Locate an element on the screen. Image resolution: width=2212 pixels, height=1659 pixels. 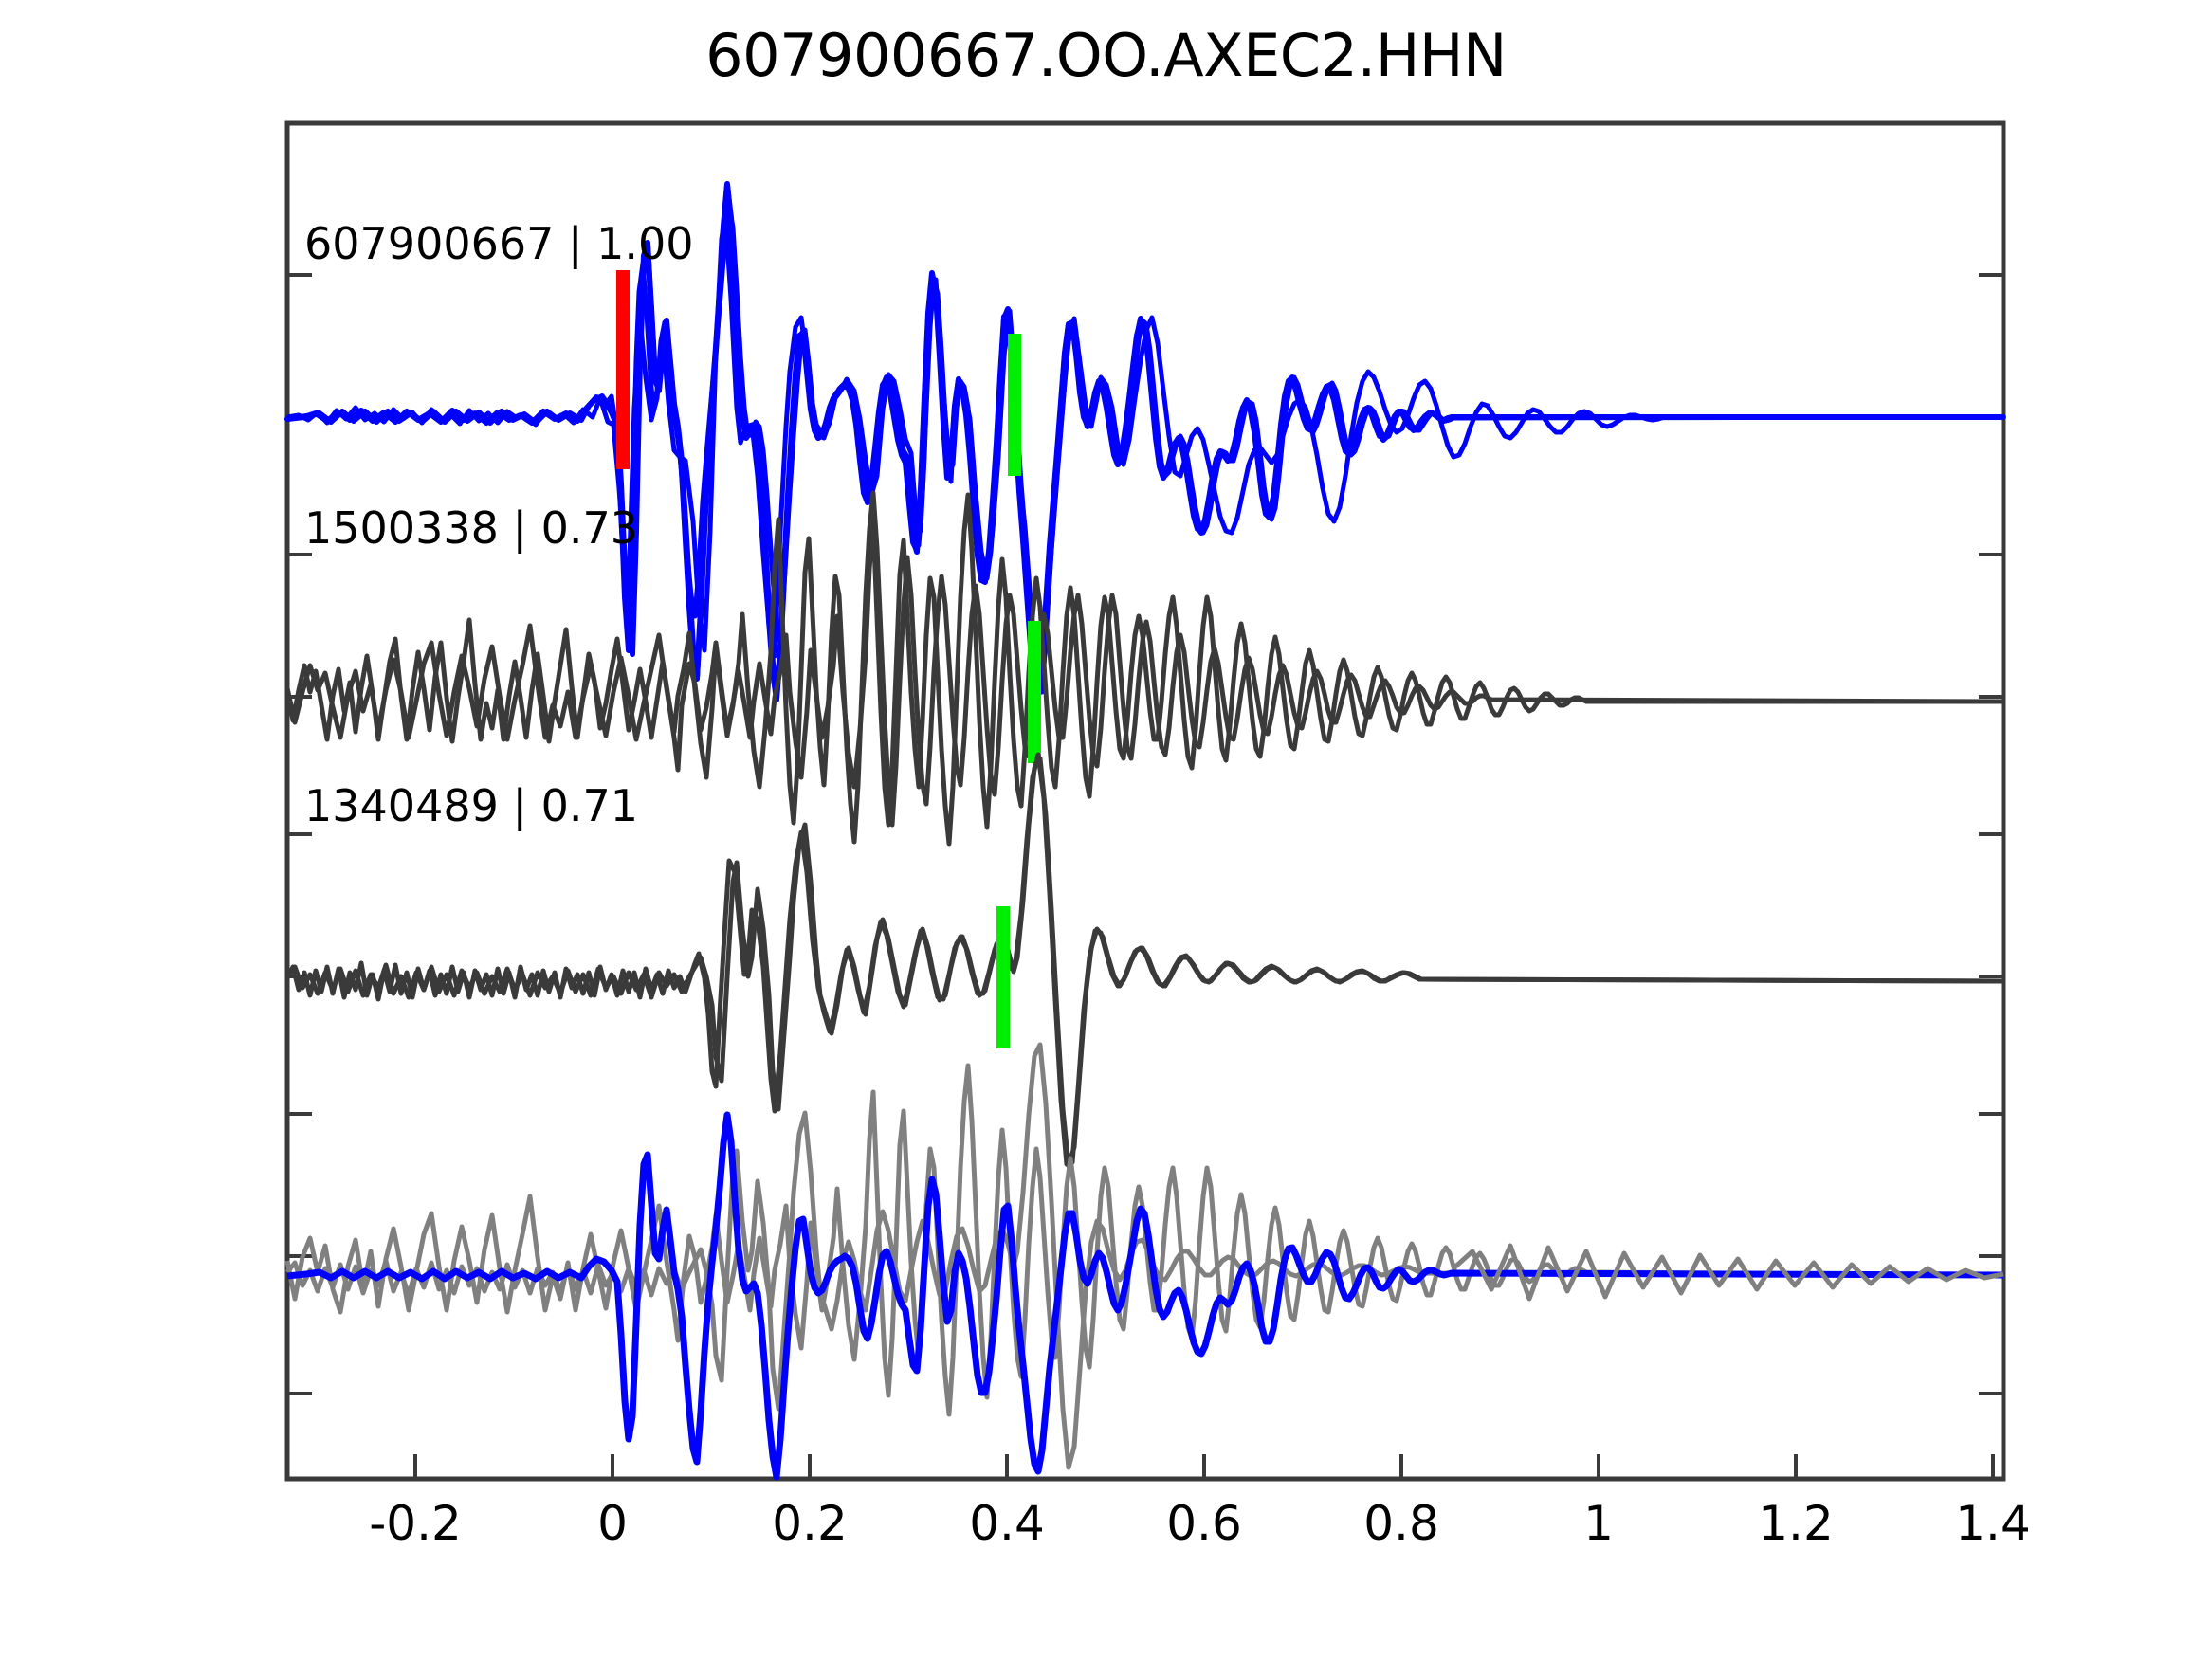
xtick-label-1: 0 is located at coordinates (612, 1523).